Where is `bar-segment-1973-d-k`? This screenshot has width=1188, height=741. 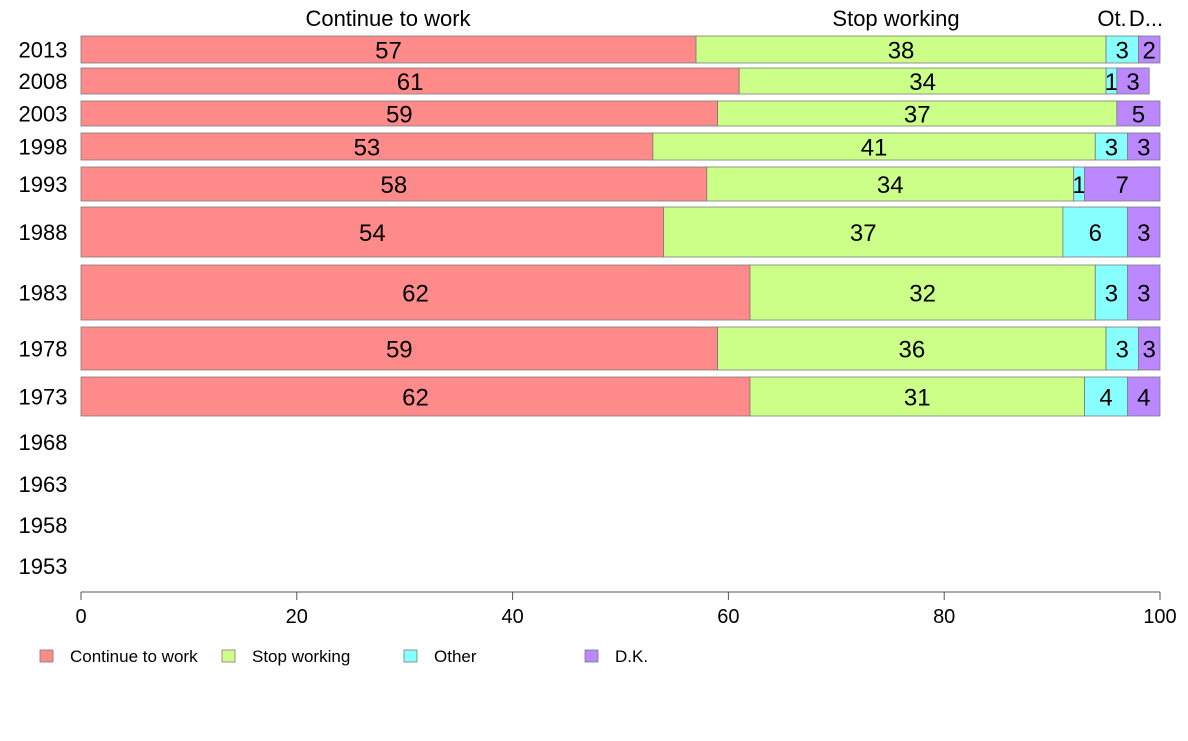
bar-segment-1973-d-k is located at coordinates (1144, 396).